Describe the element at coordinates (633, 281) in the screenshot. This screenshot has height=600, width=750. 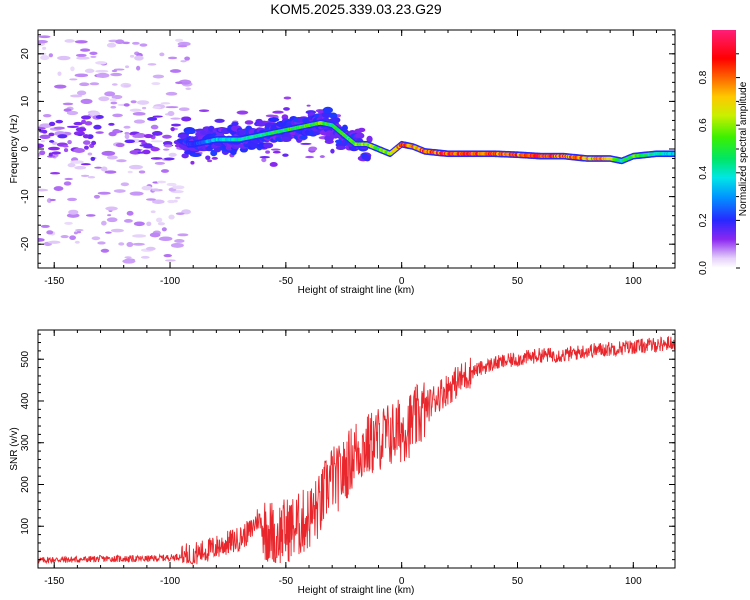
I see `spectrogram-xtick-label: 100` at that location.